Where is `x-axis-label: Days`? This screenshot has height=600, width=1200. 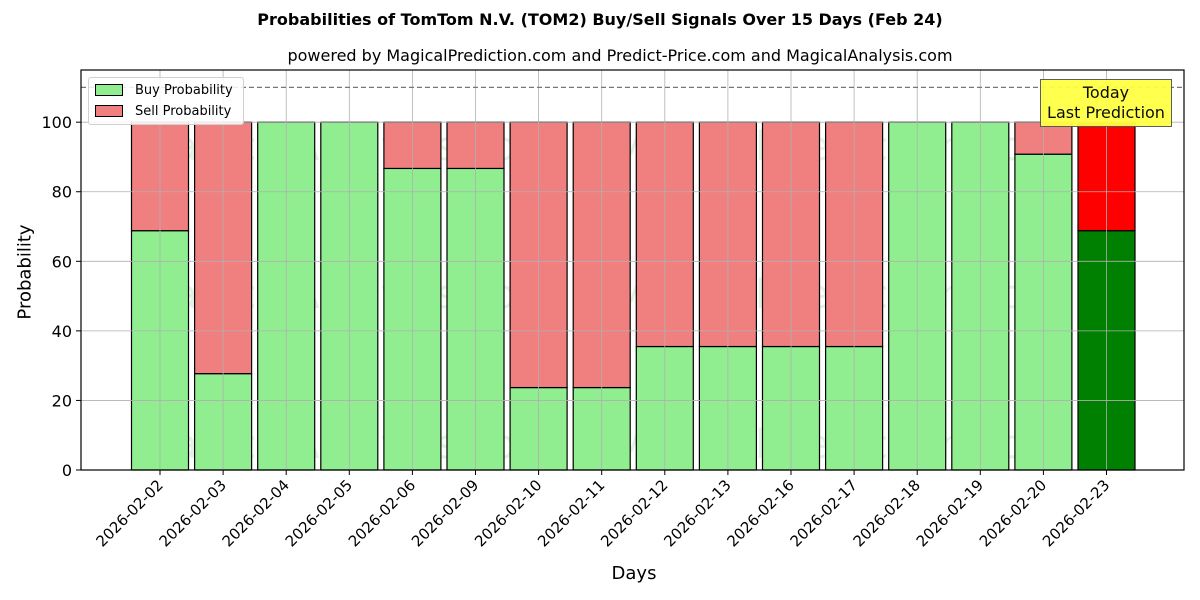
x-axis-label: Days is located at coordinates (634, 573).